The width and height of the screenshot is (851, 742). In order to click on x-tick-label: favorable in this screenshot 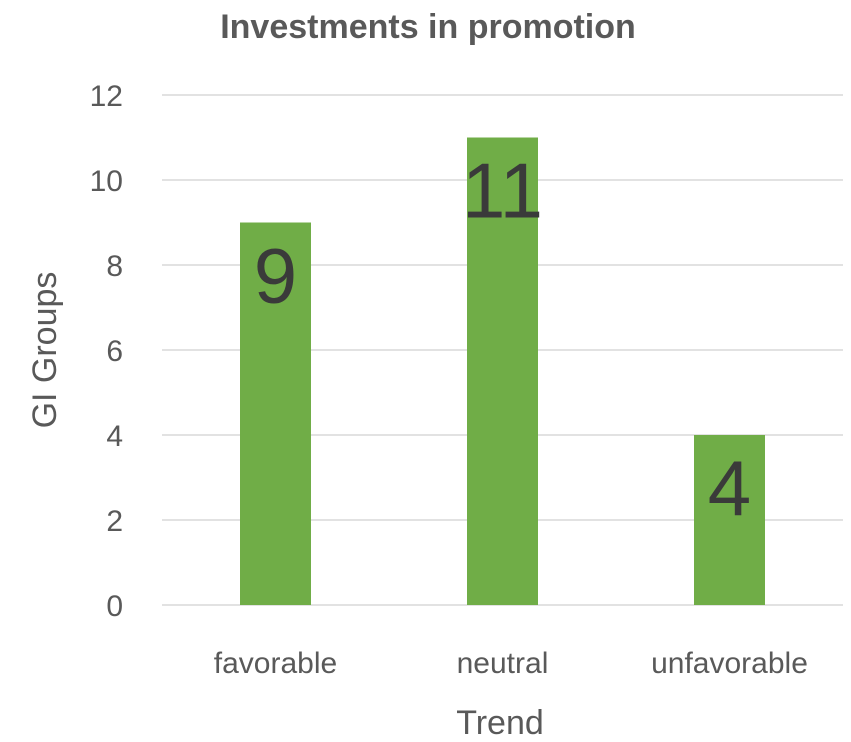, I will do `click(275, 663)`.